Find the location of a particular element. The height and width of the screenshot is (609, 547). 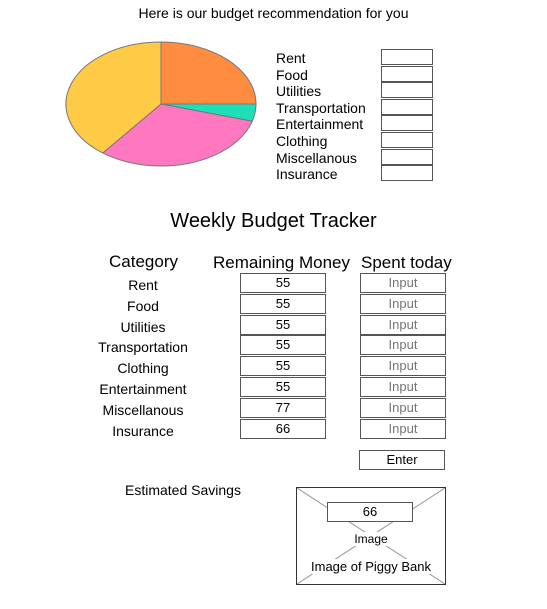

legend-label-3: Transportation is located at coordinates (321, 107).